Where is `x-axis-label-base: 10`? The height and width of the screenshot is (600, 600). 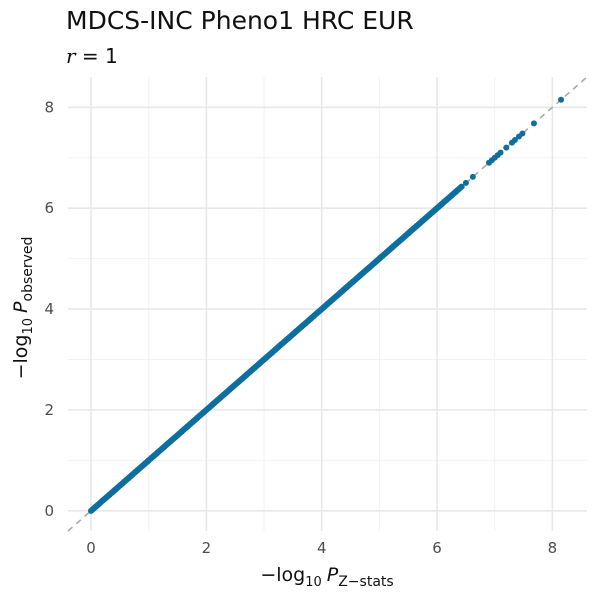
x-axis-label-base: 10 is located at coordinates (313, 582).